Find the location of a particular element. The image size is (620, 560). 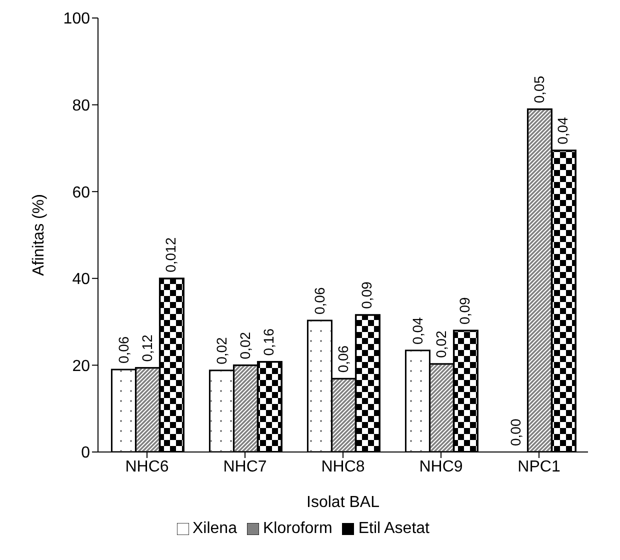

y-tick-label: 0 is located at coordinates (85, 453).